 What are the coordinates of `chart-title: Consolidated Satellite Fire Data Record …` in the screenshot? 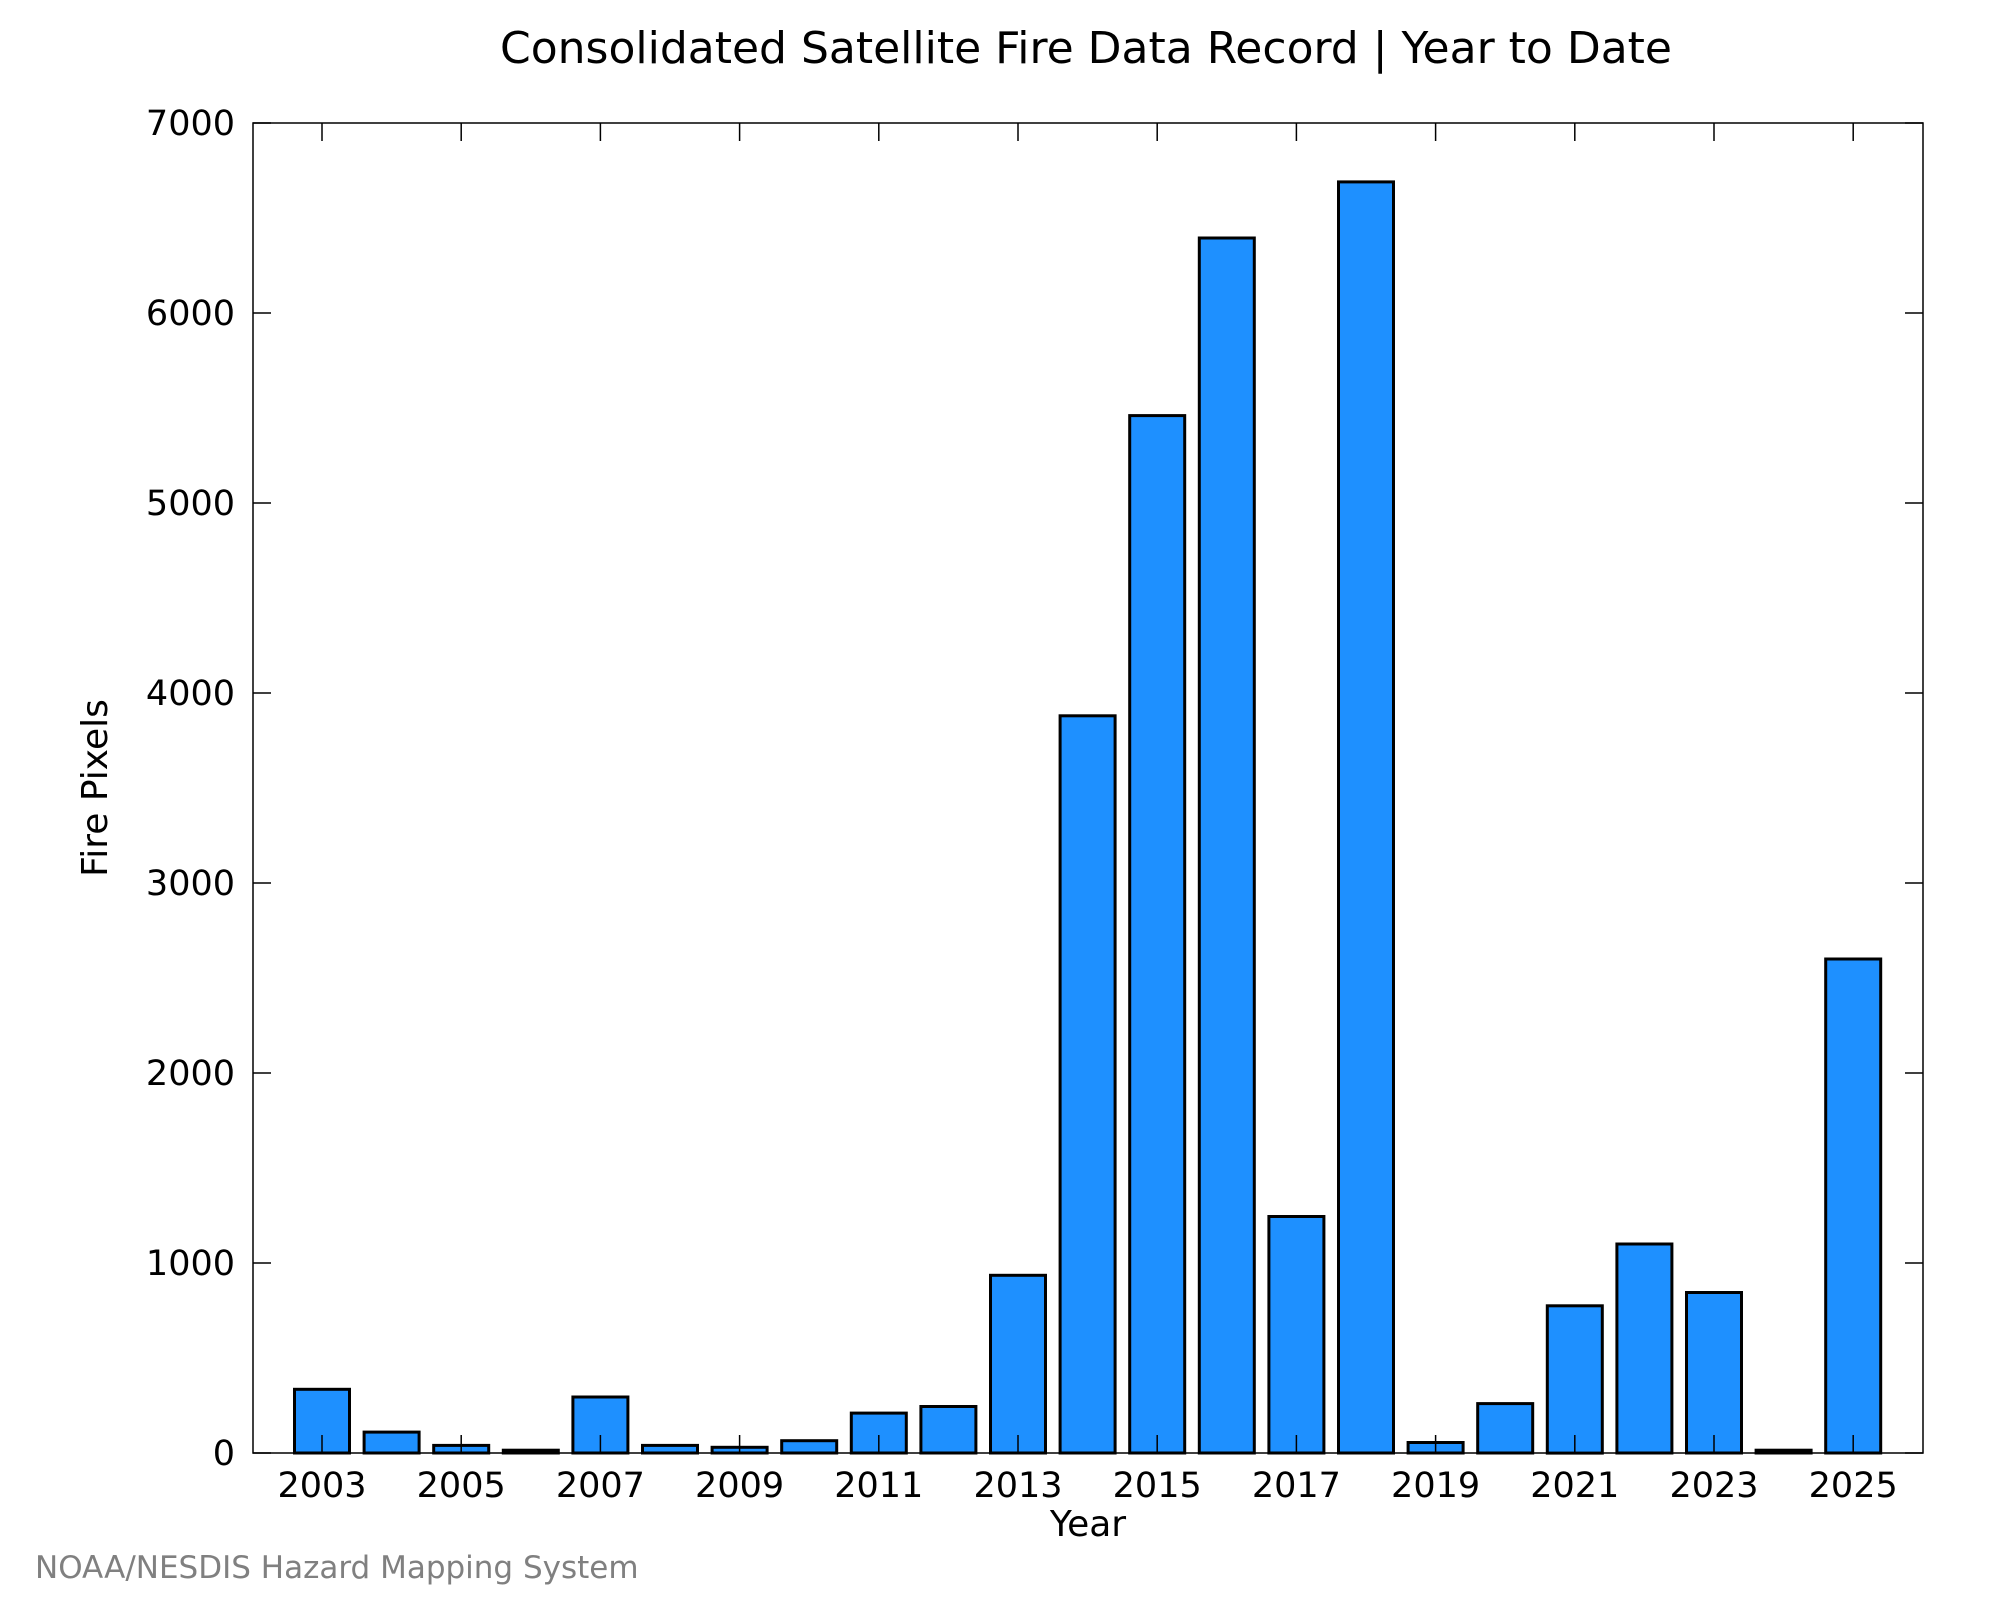 It's located at (1086, 48).